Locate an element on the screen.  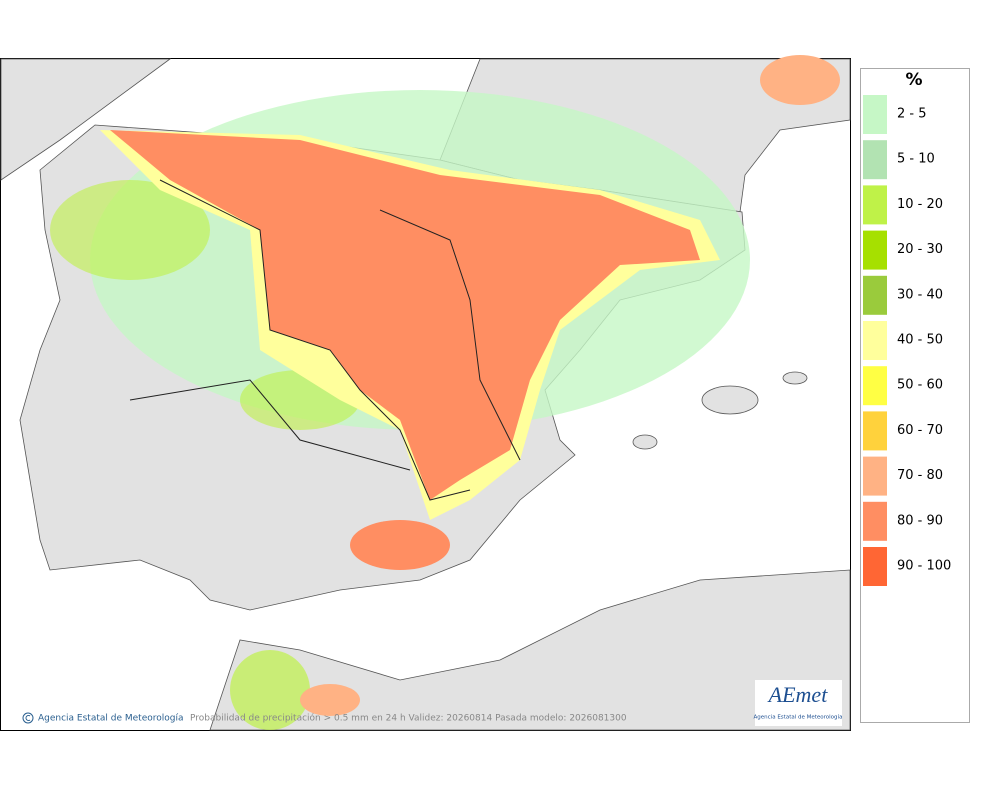
copyright-icon is located at coordinates (28, 718).